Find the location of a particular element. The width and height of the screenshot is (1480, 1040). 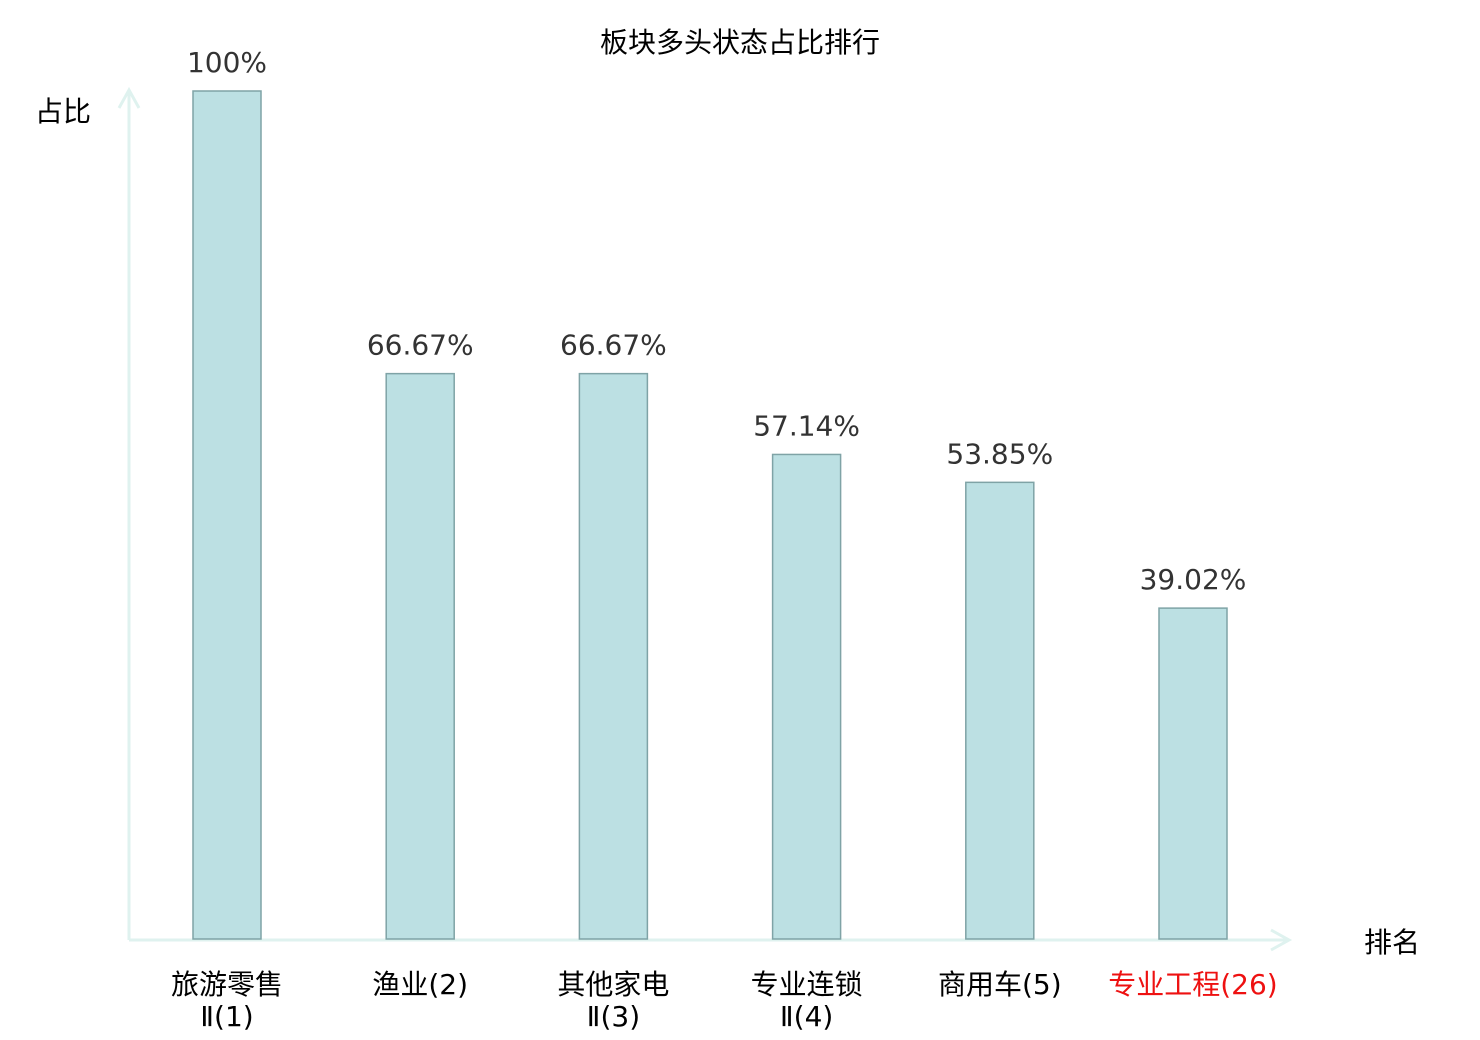

chart-title: 板块多头状态占比排行 is located at coordinates (740, 42).